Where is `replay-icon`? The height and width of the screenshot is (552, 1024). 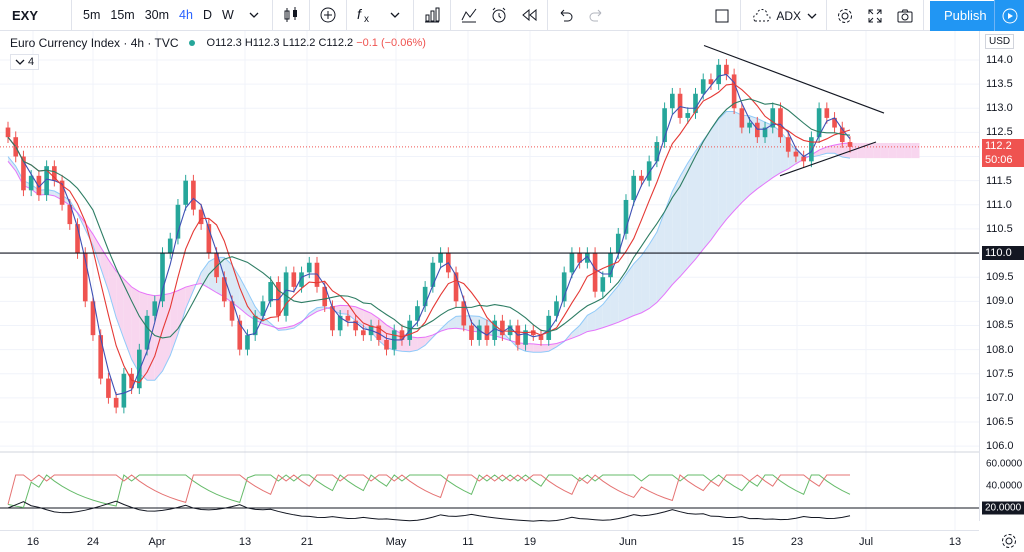 replay-icon is located at coordinates (529, 15).